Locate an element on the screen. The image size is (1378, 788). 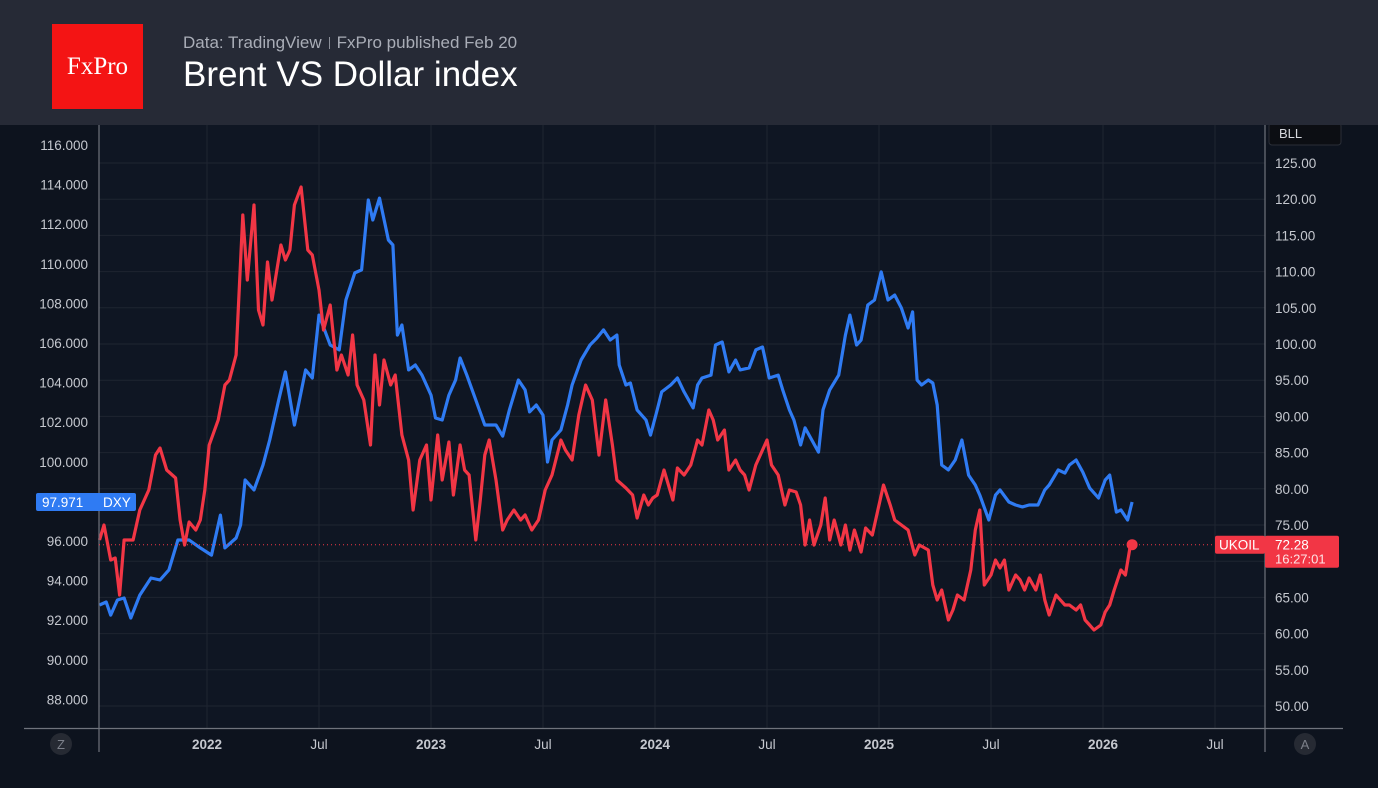
right-tick-label: 90.00 is located at coordinates (1292, 416).